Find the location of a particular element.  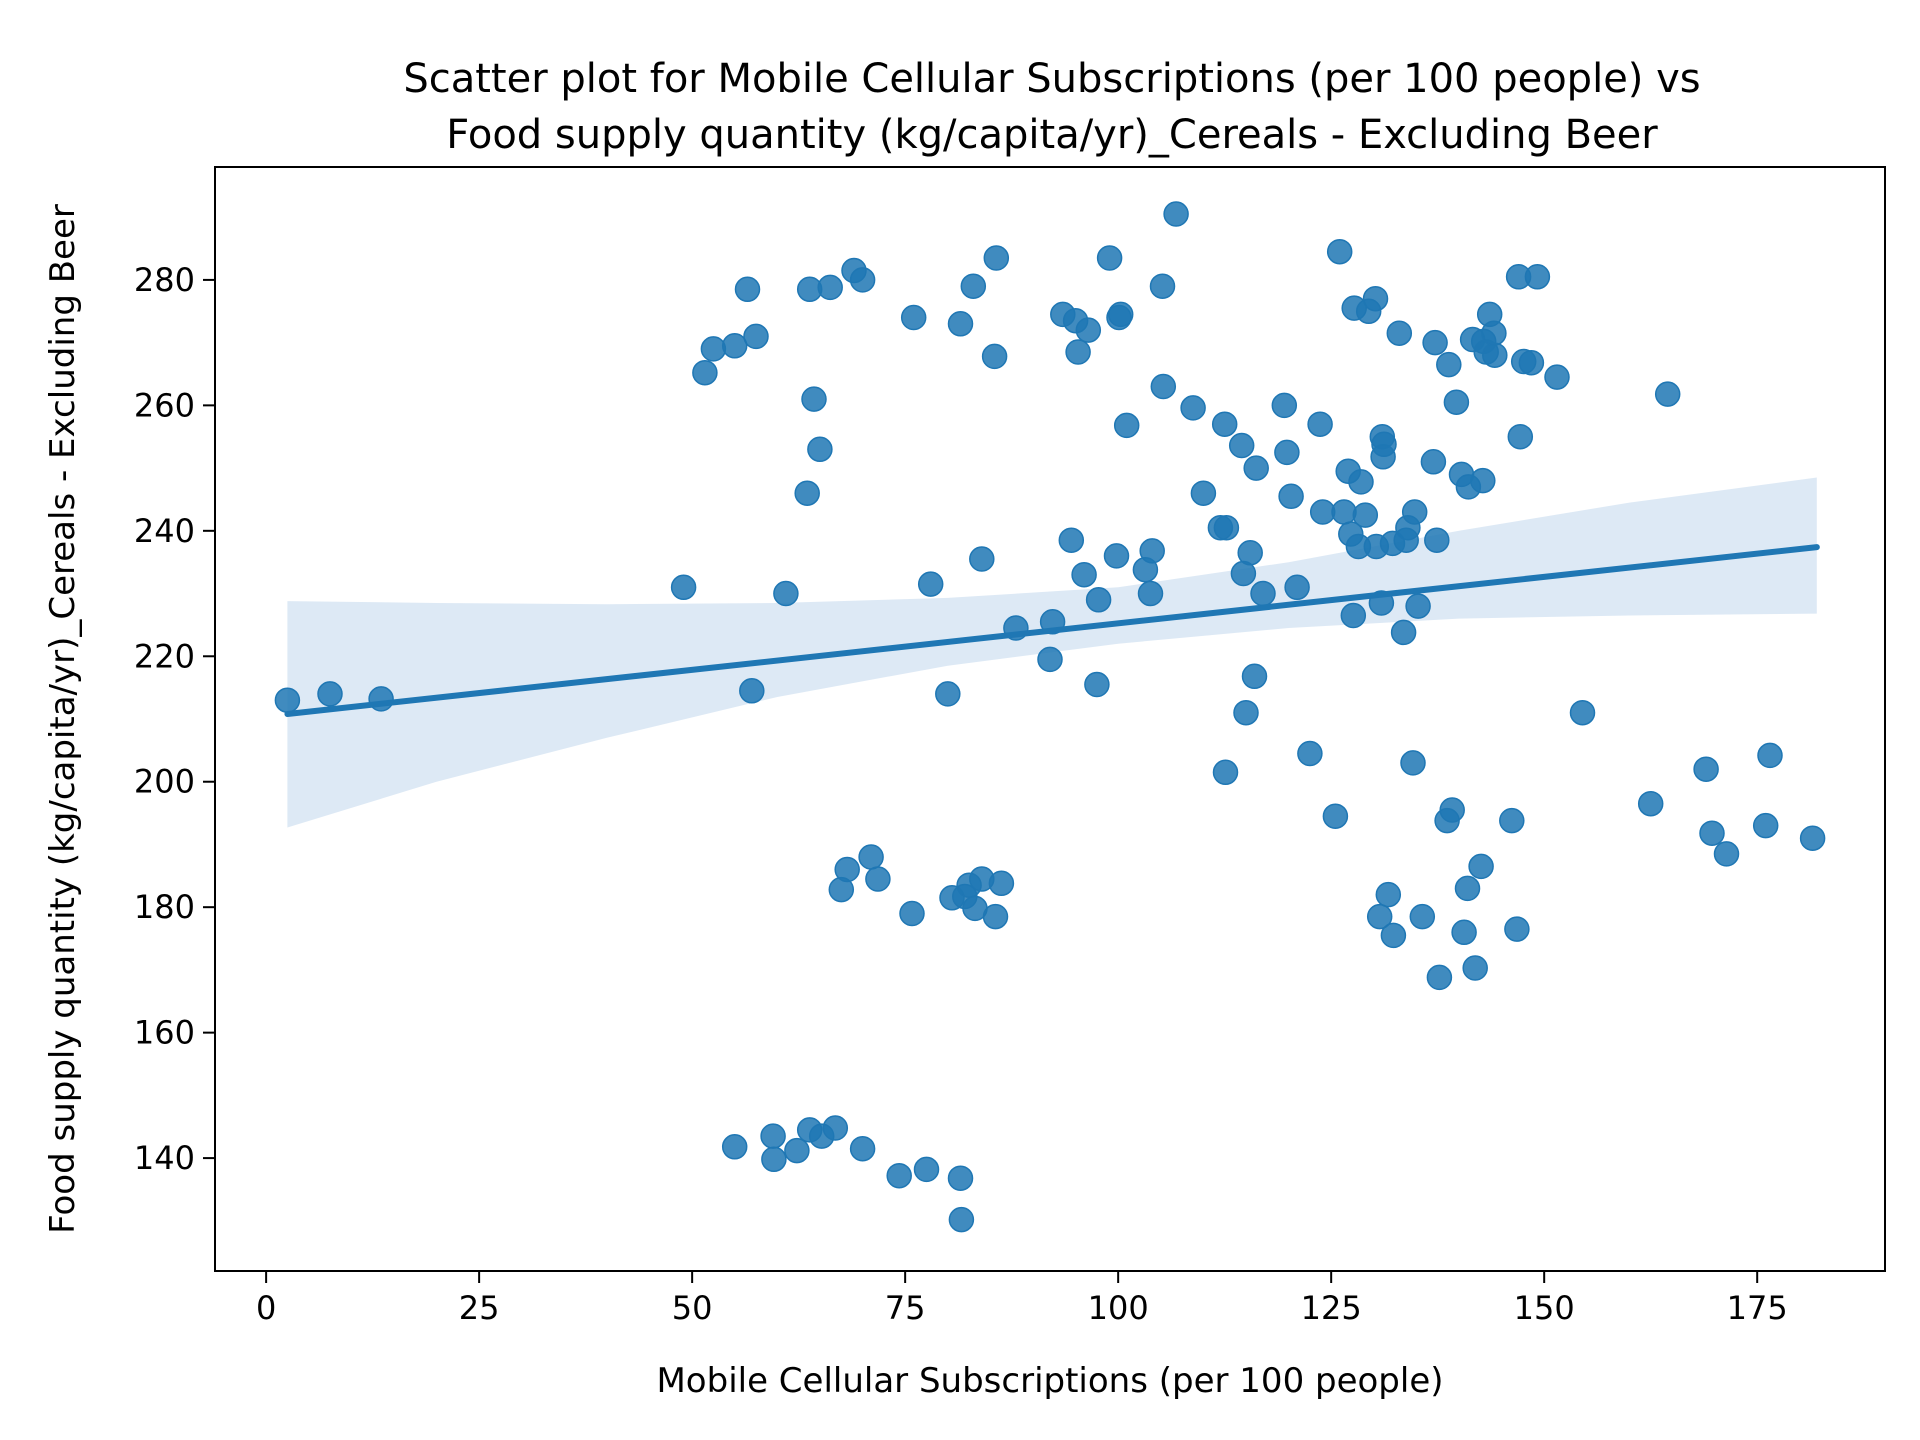

regression-line is located at coordinates (1052, 630).